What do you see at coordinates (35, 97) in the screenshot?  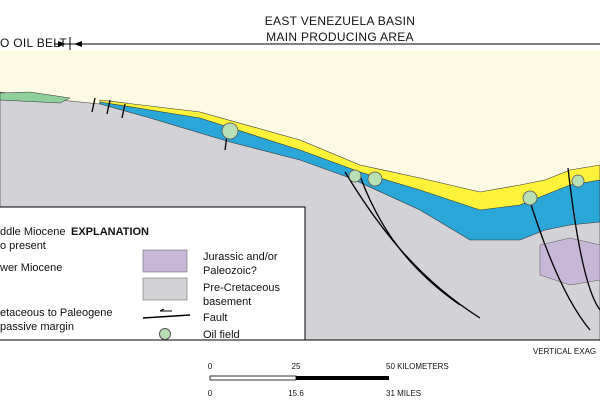 I see `passive-margin-lens` at bounding box center [35, 97].